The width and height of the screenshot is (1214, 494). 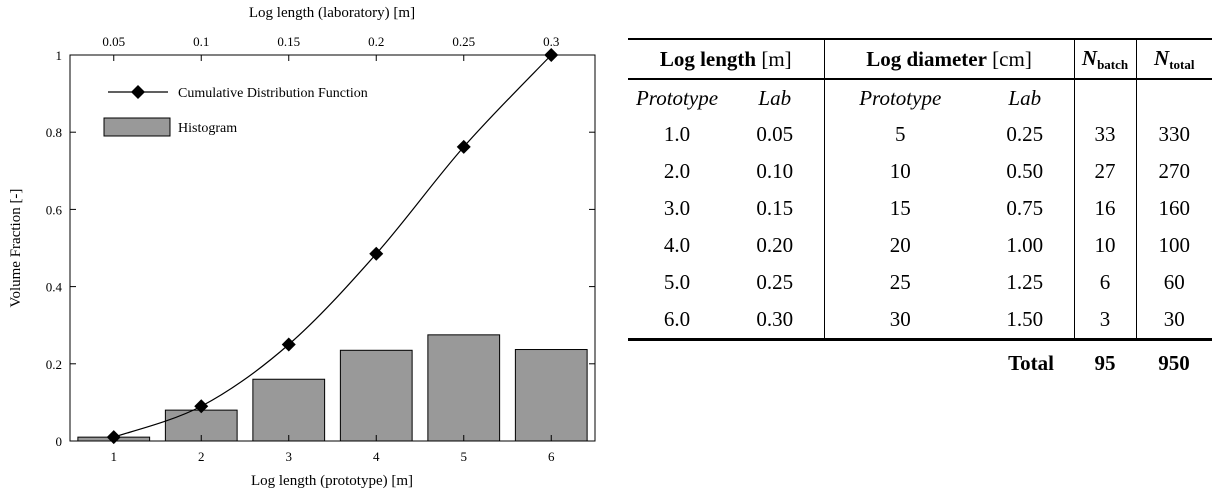 I want to click on y-tick-label-2: 0.4, so click(x=54, y=287).